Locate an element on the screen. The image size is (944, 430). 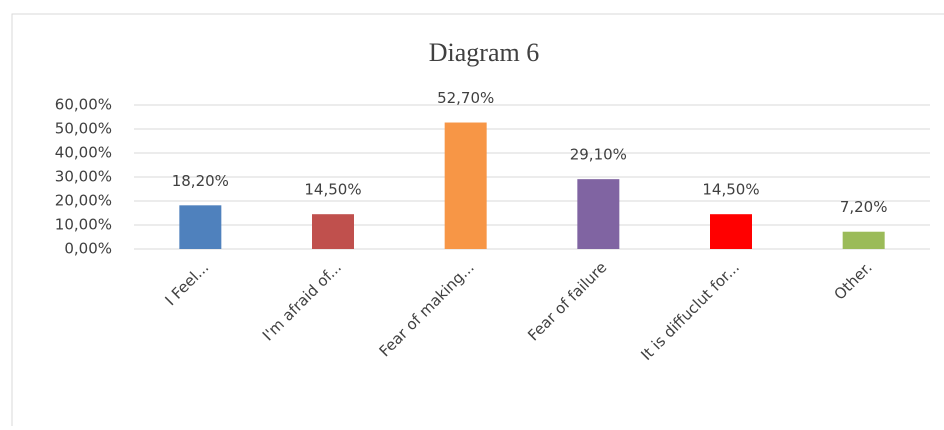
chart-title: Diagram 6 is located at coordinates (484, 52).